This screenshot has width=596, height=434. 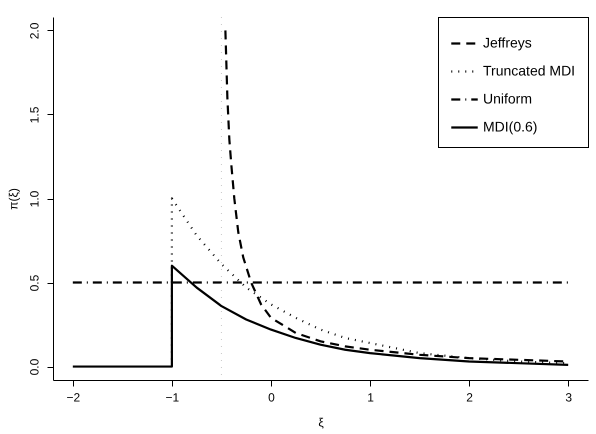 What do you see at coordinates (73, 397) in the screenshot?
I see `x-tick-label: −2` at bounding box center [73, 397].